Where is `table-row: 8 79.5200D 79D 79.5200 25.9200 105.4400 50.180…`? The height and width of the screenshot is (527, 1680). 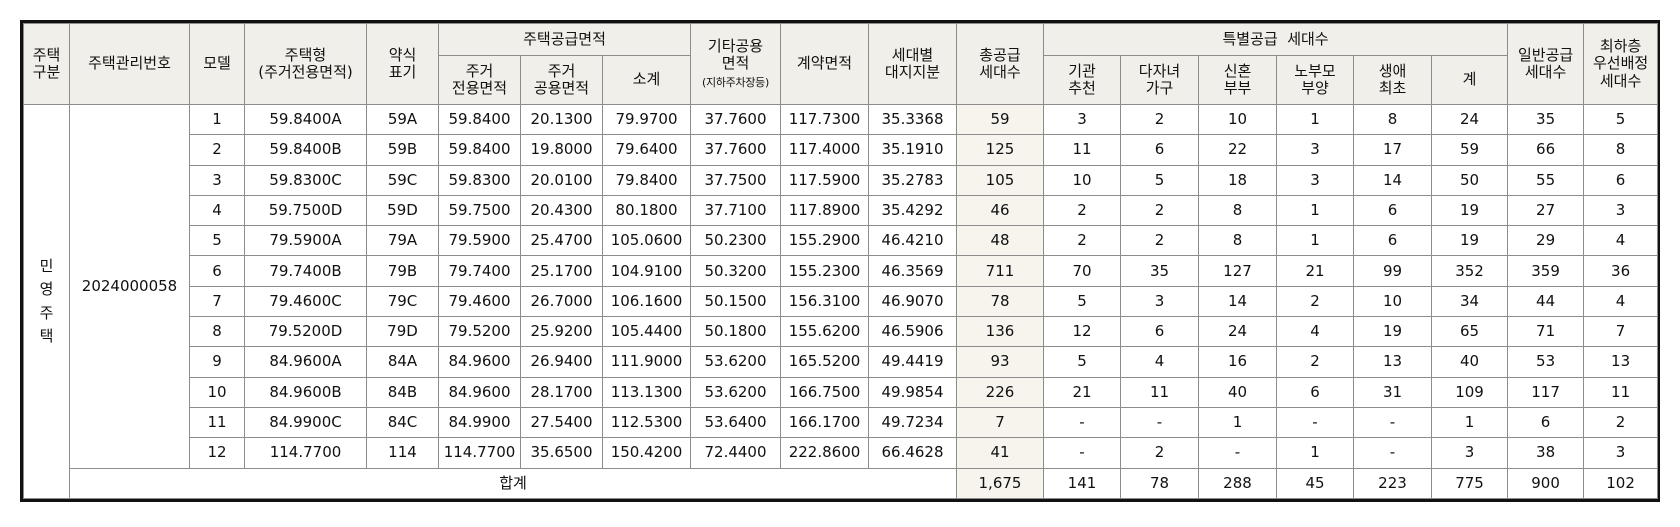
table-row: 8 79.5200D 79D 79.5200 25.9200 105.4400 50.180… is located at coordinates (841, 332).